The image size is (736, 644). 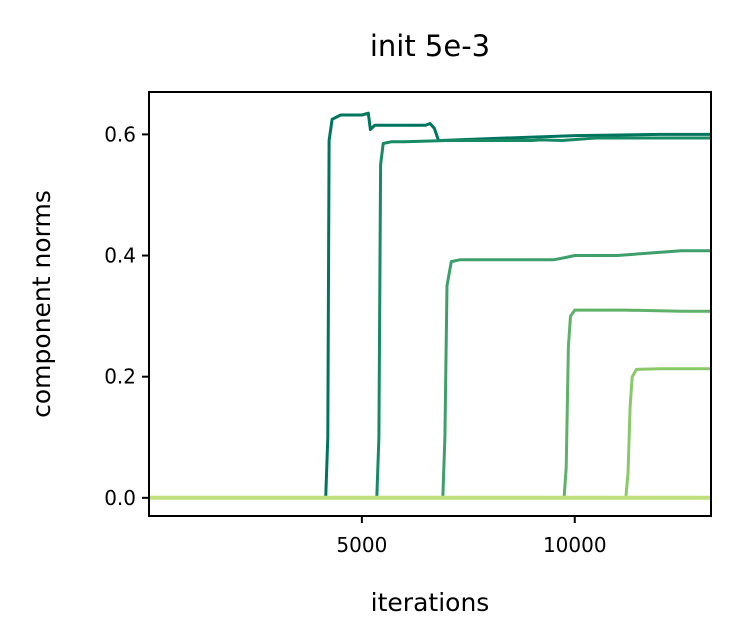 I want to click on x-tick-label: 5000, so click(x=361, y=545).